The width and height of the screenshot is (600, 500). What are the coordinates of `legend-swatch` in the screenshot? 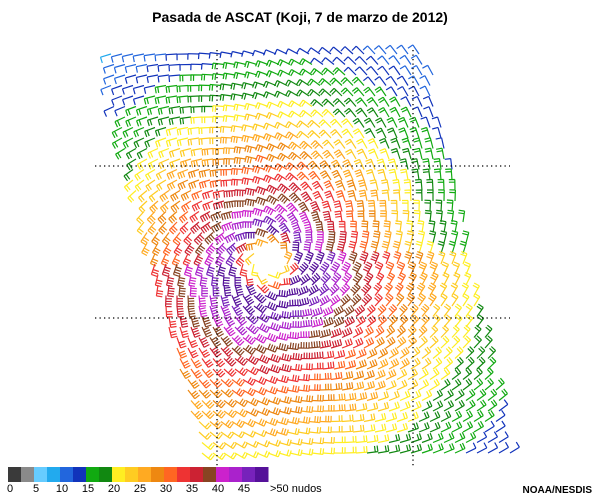 It's located at (223, 474).